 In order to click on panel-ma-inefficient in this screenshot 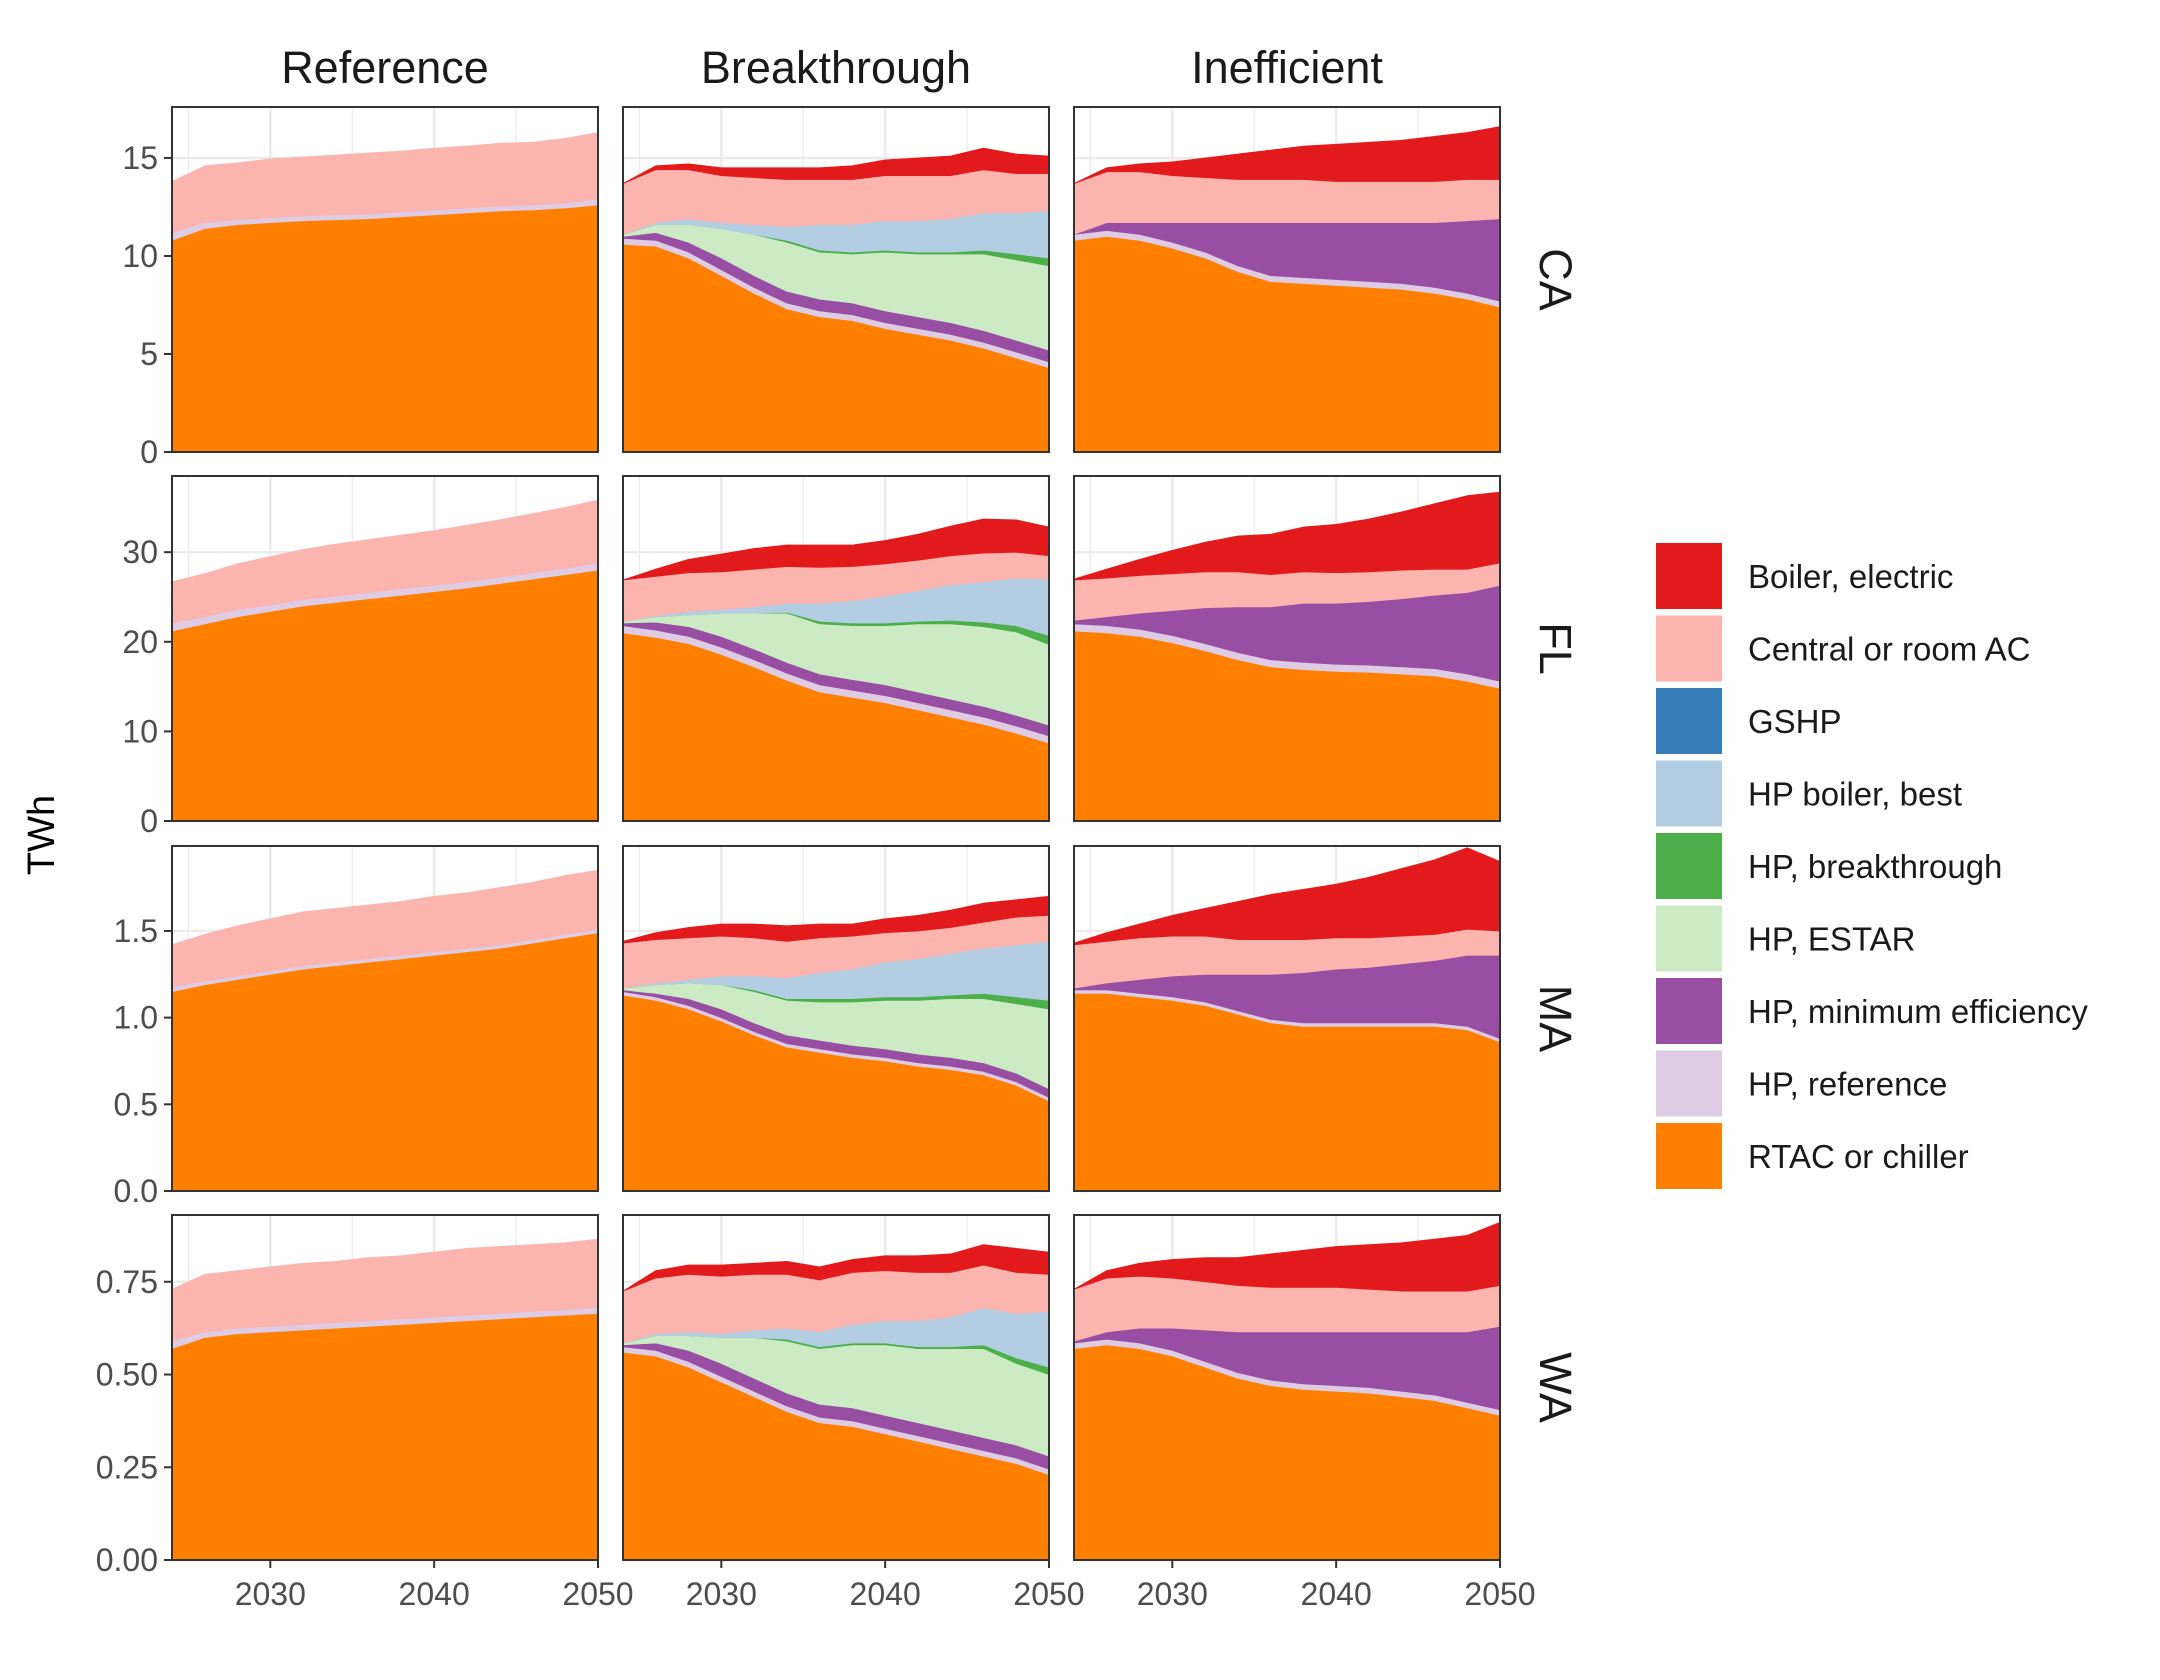, I will do `click(1287, 1019)`.